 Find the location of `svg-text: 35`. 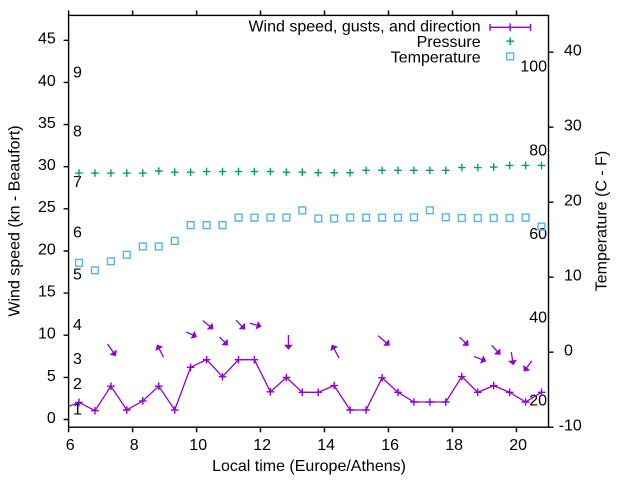

svg-text: 35 is located at coordinates (47, 123).